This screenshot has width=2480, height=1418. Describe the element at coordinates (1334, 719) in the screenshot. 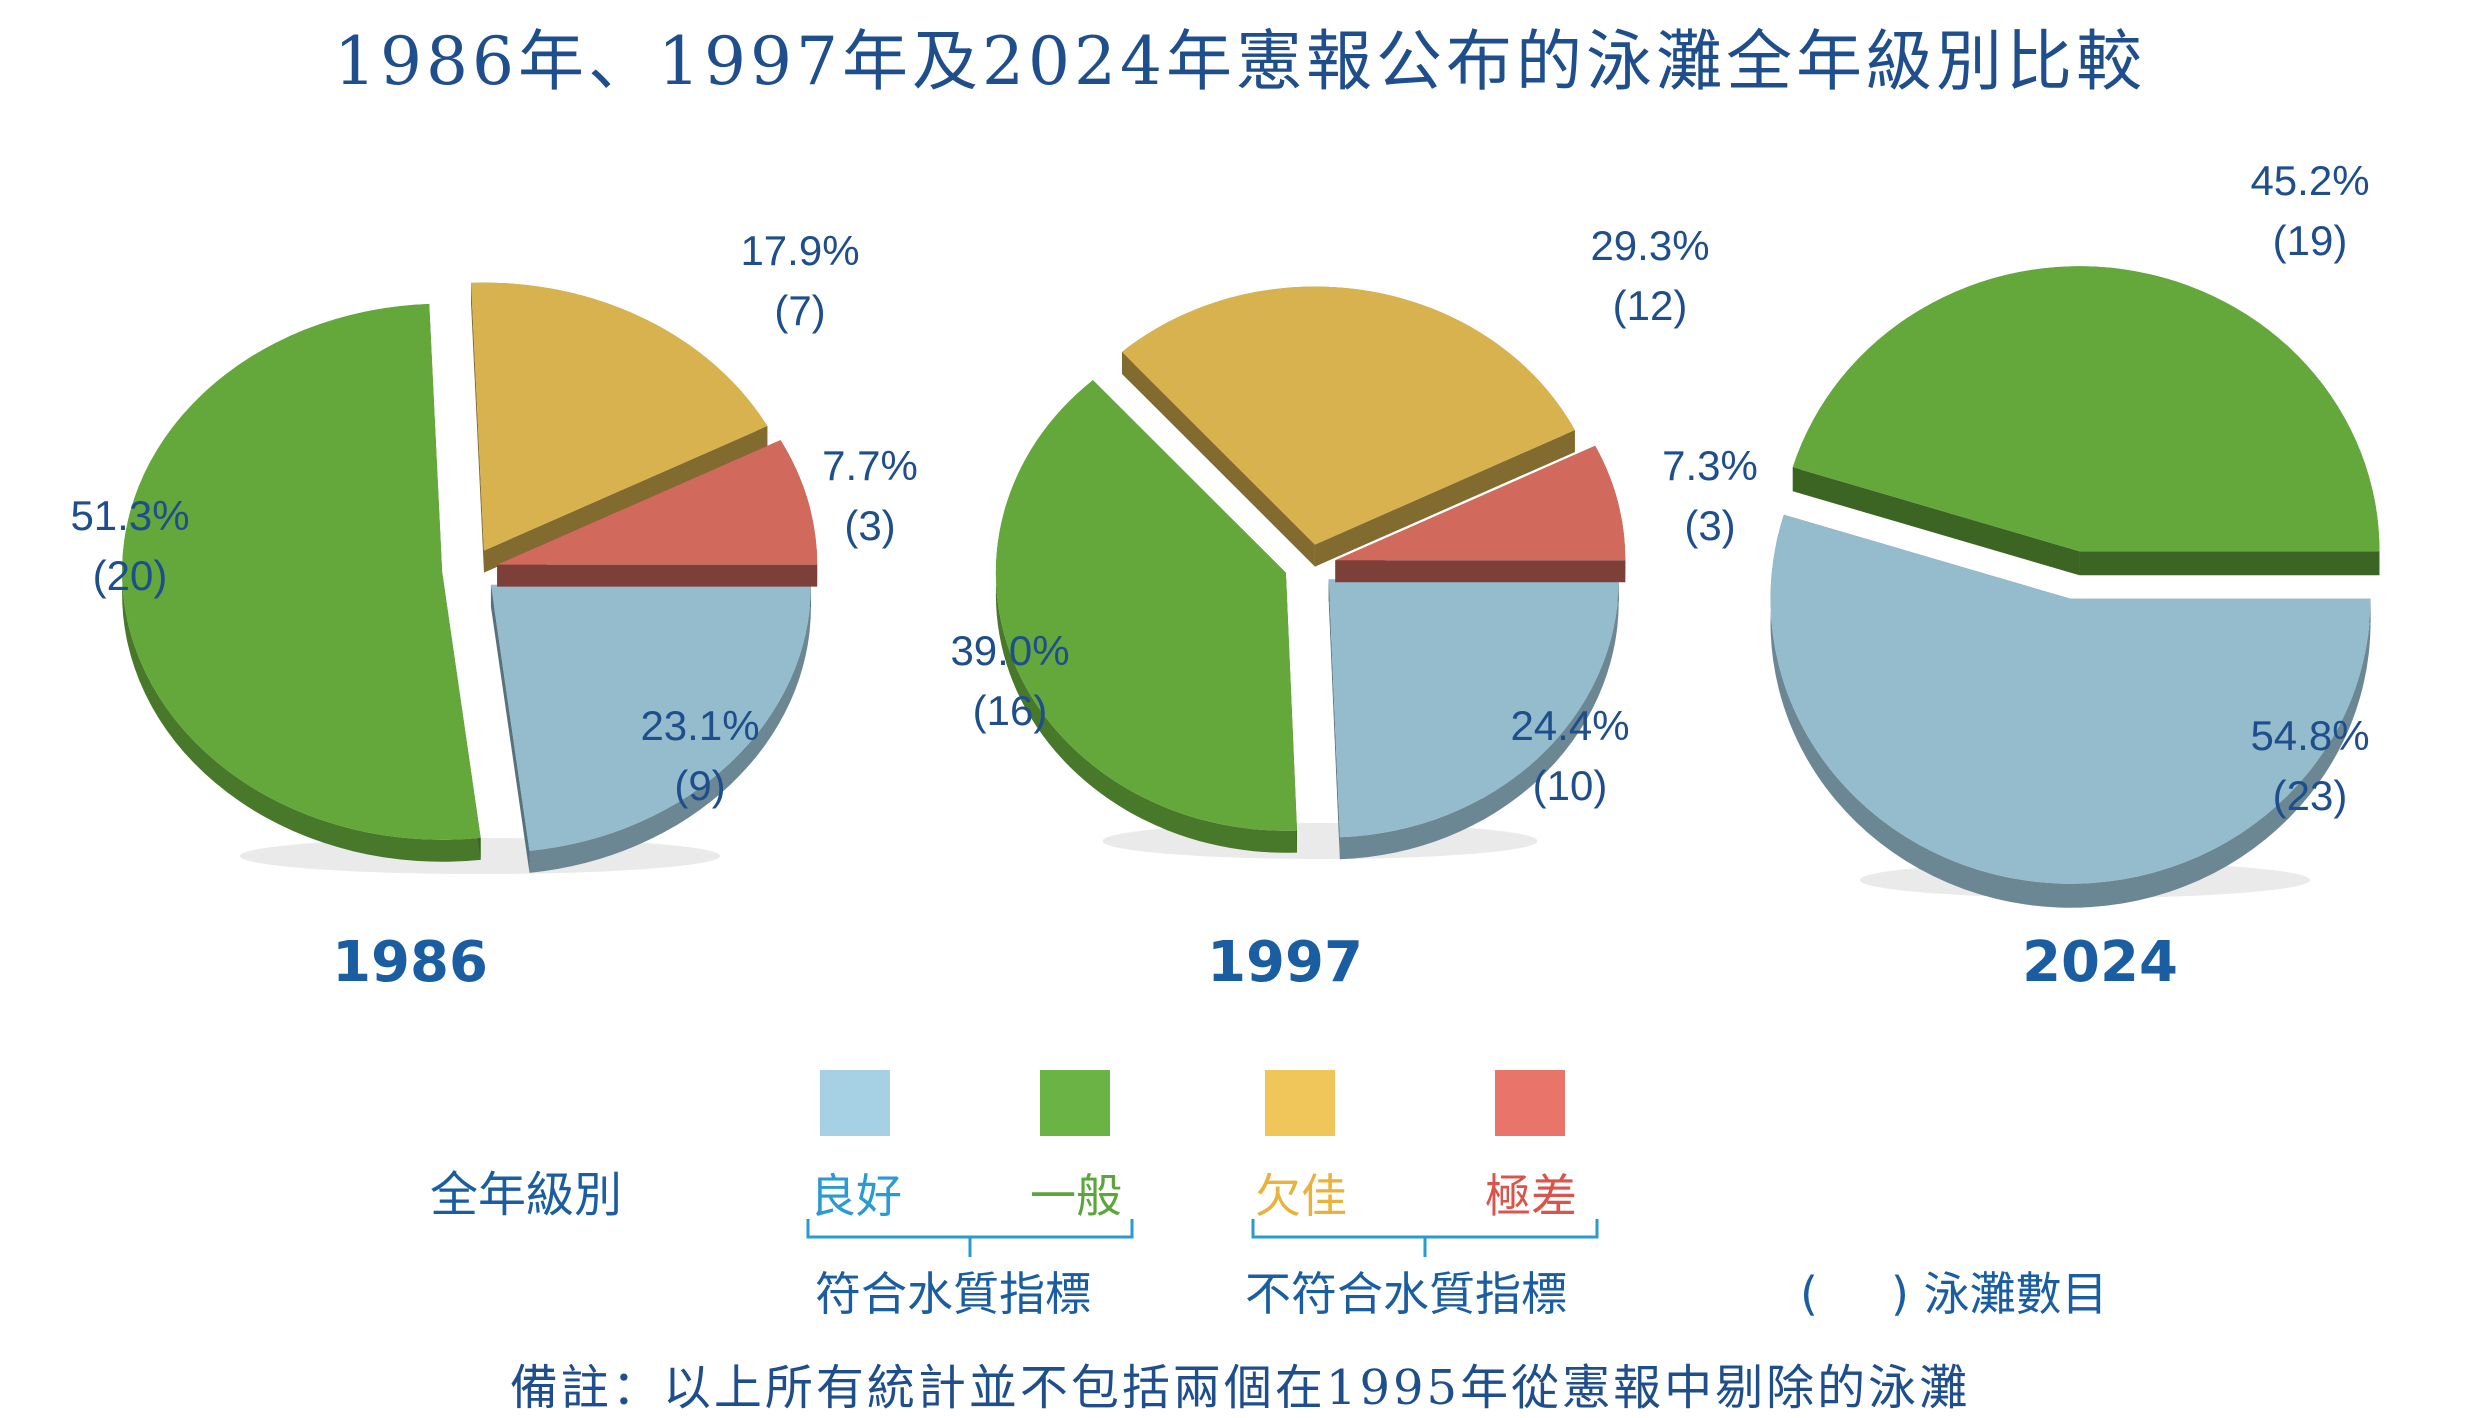

I see `pie-slice-wall-b-good-1997` at that location.